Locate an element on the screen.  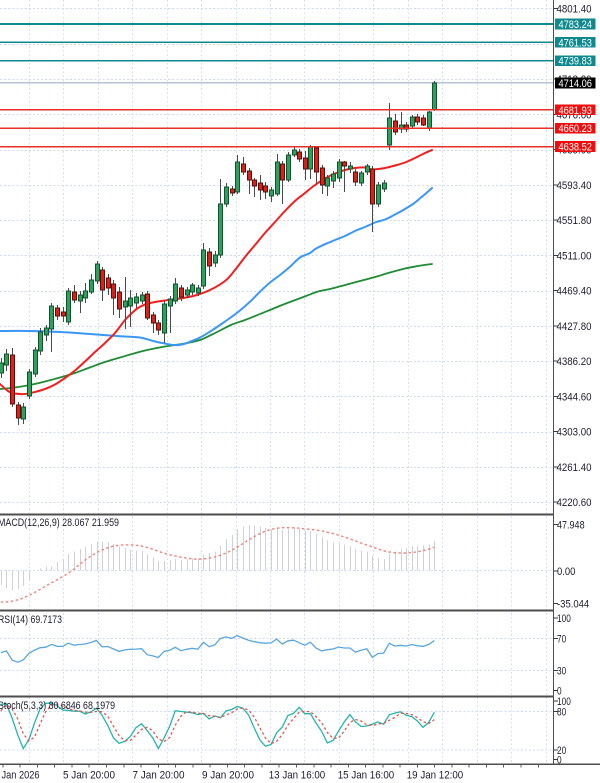
svg-text: 9 Jan 20:00 is located at coordinates (228, 776).